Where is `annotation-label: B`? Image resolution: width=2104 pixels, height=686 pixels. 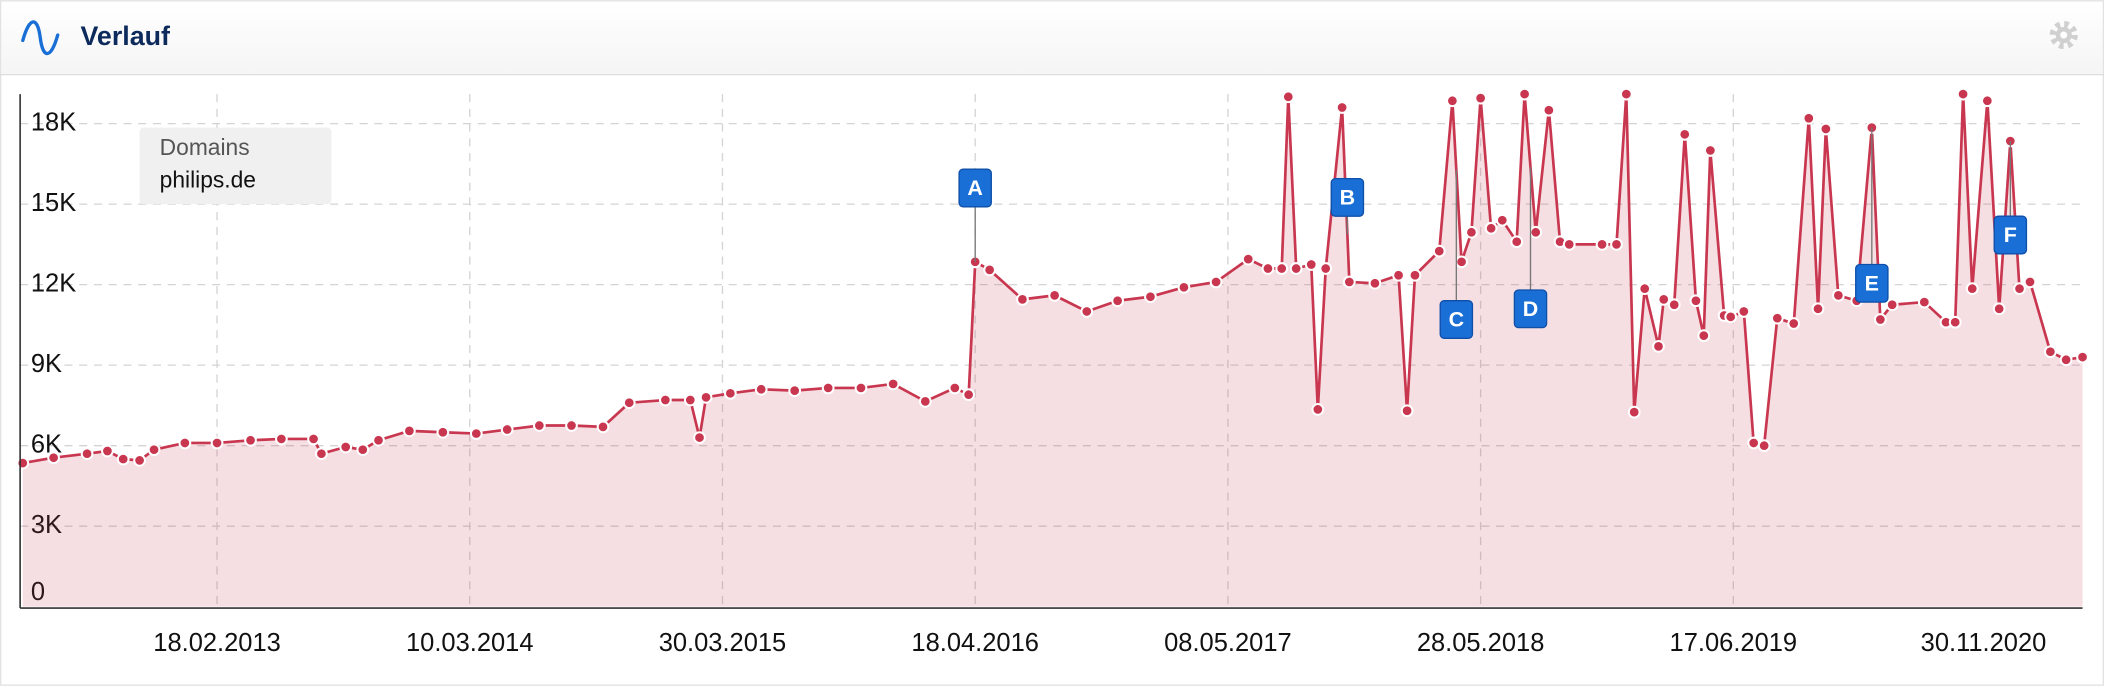 annotation-label: B is located at coordinates (1348, 197).